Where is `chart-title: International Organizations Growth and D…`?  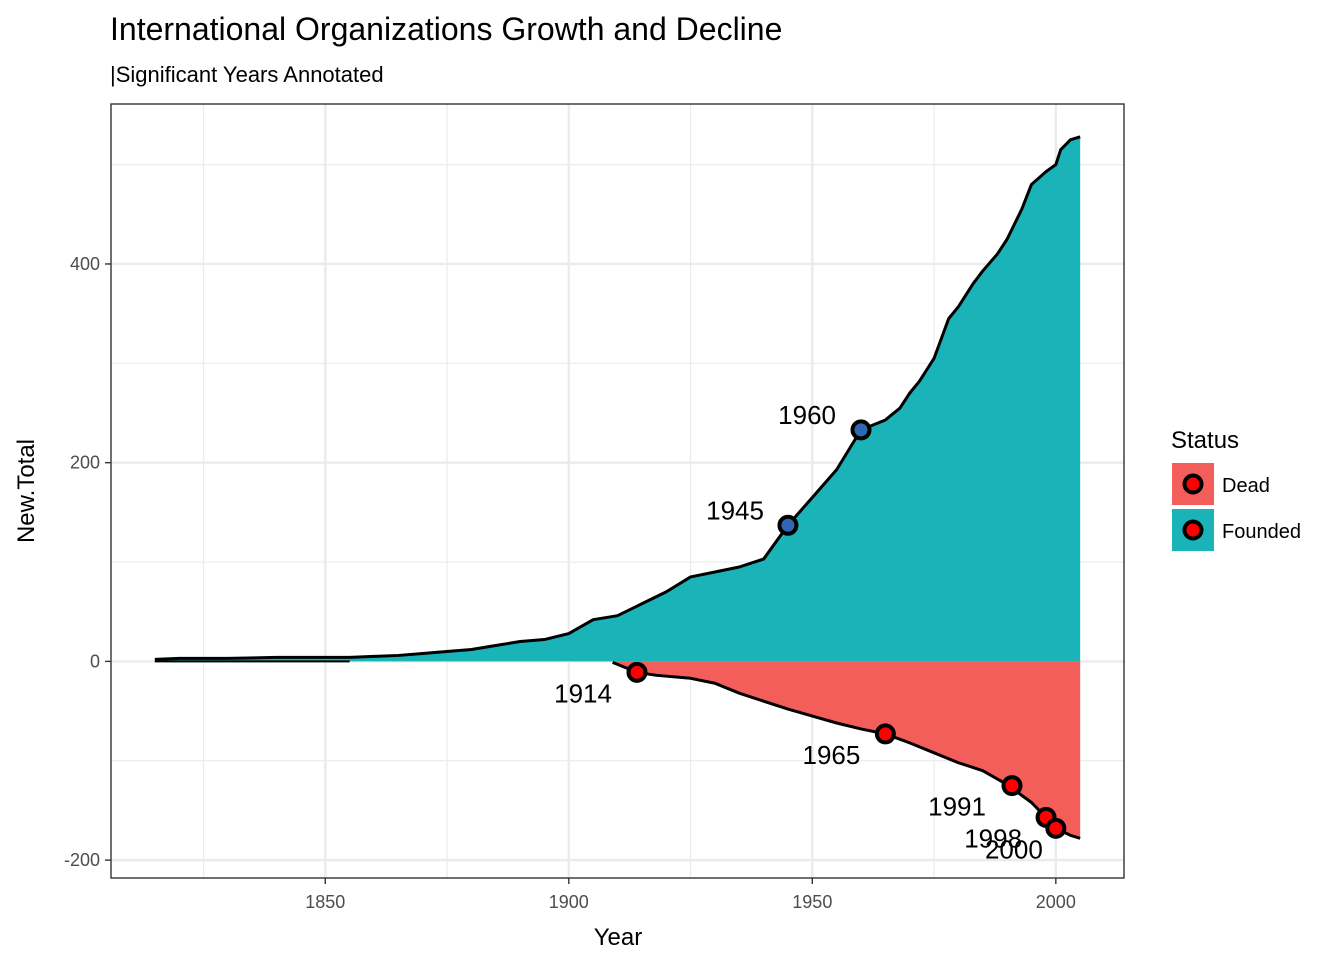
chart-title: International Organizations Growth and D… is located at coordinates (446, 29).